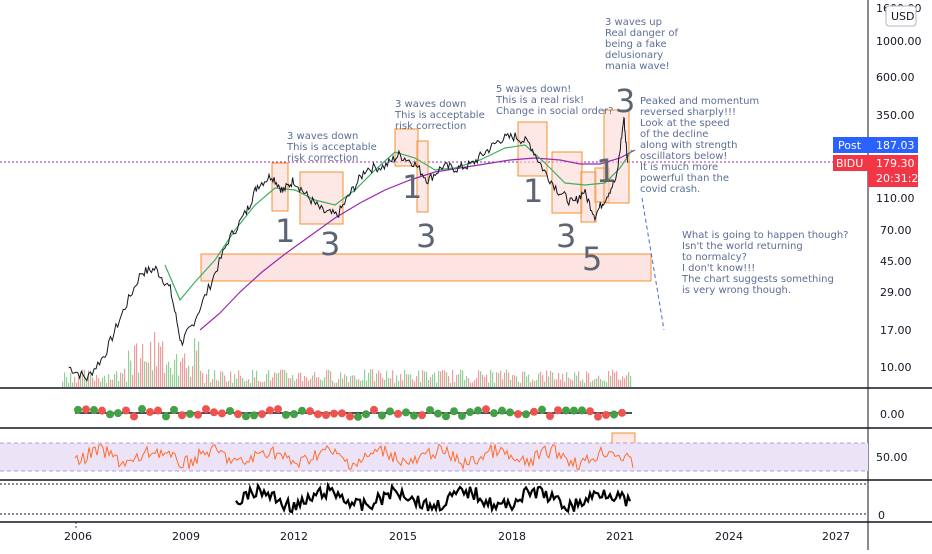  I want to click on countdown-label: 20:31:20, so click(900, 178).